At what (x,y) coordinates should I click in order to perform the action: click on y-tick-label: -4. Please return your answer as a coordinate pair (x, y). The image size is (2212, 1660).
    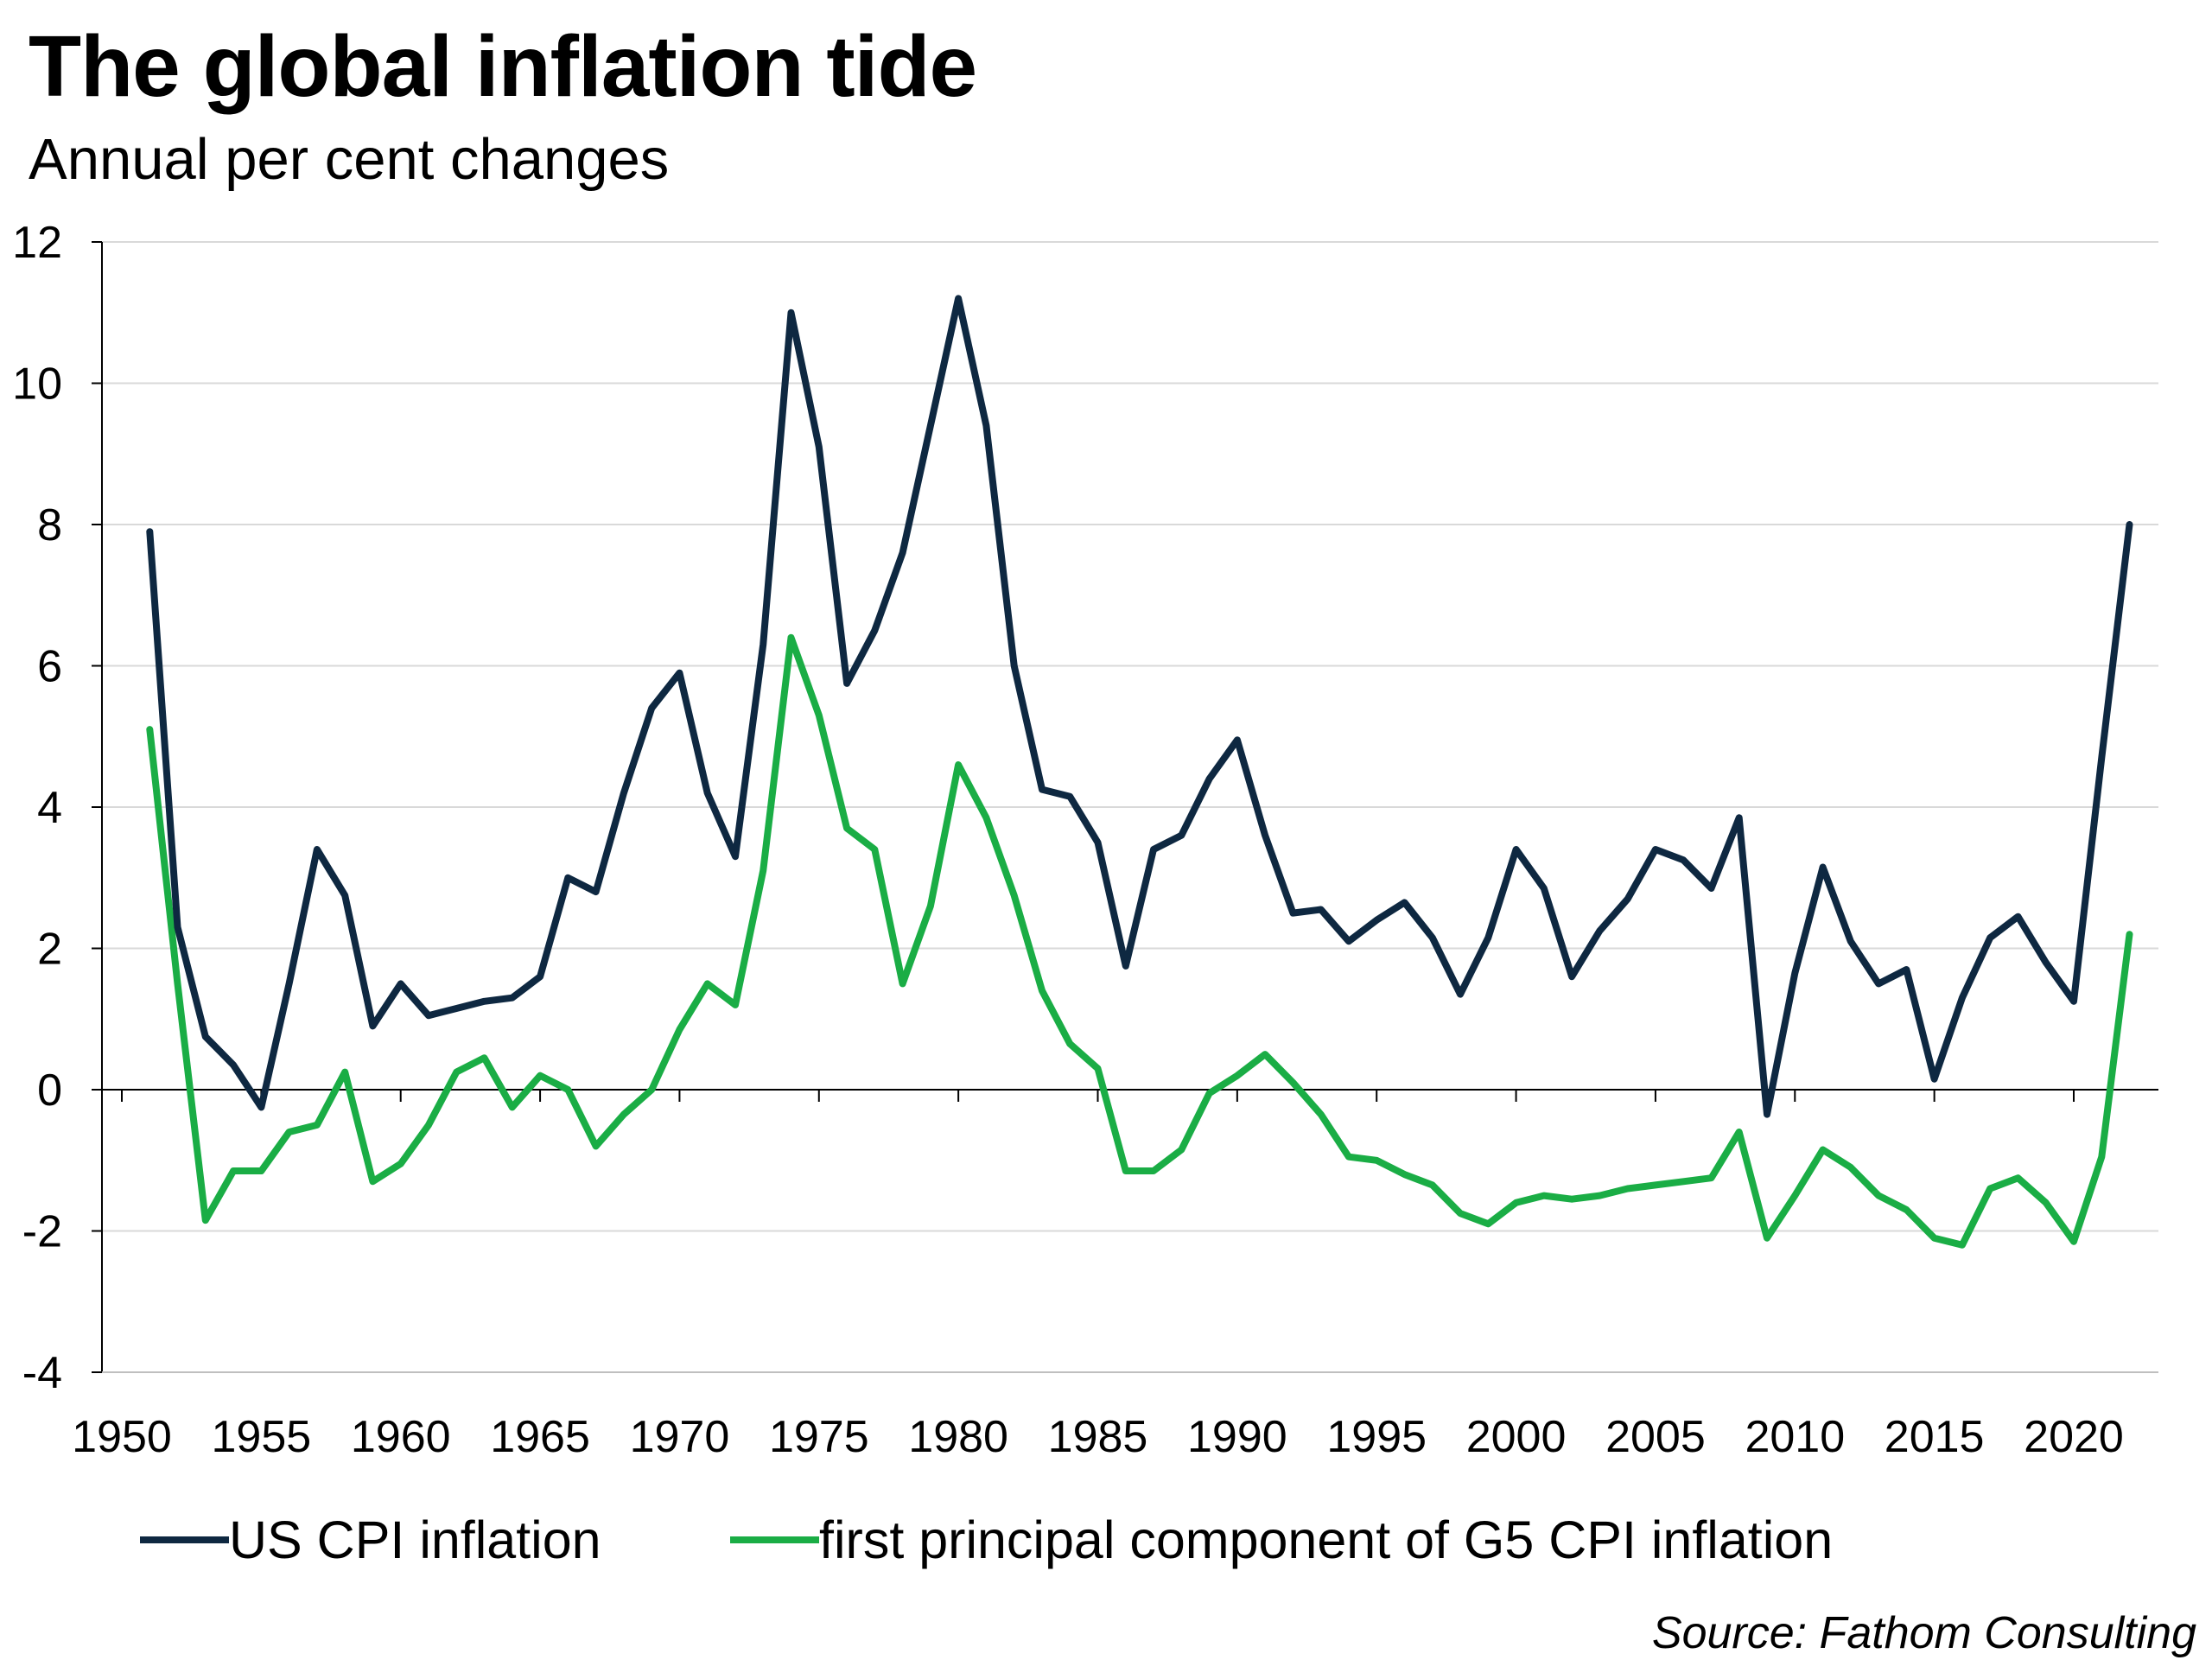
    Looking at the image, I should click on (42, 1373).